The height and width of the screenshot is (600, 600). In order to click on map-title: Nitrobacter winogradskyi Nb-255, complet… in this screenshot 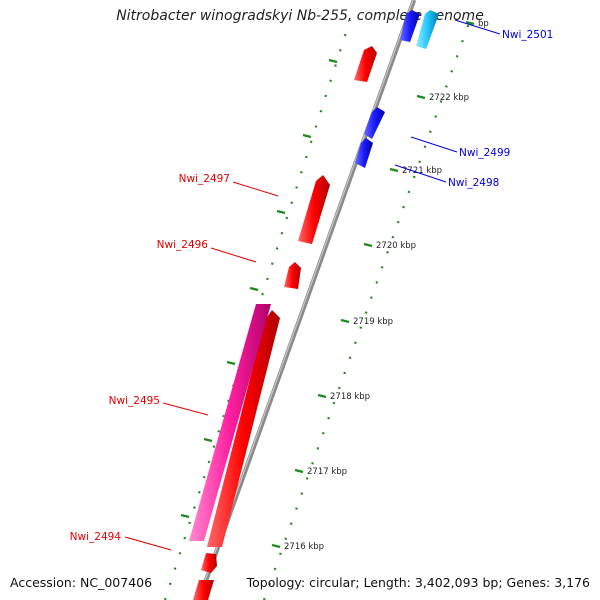, I will do `click(300, 16)`.